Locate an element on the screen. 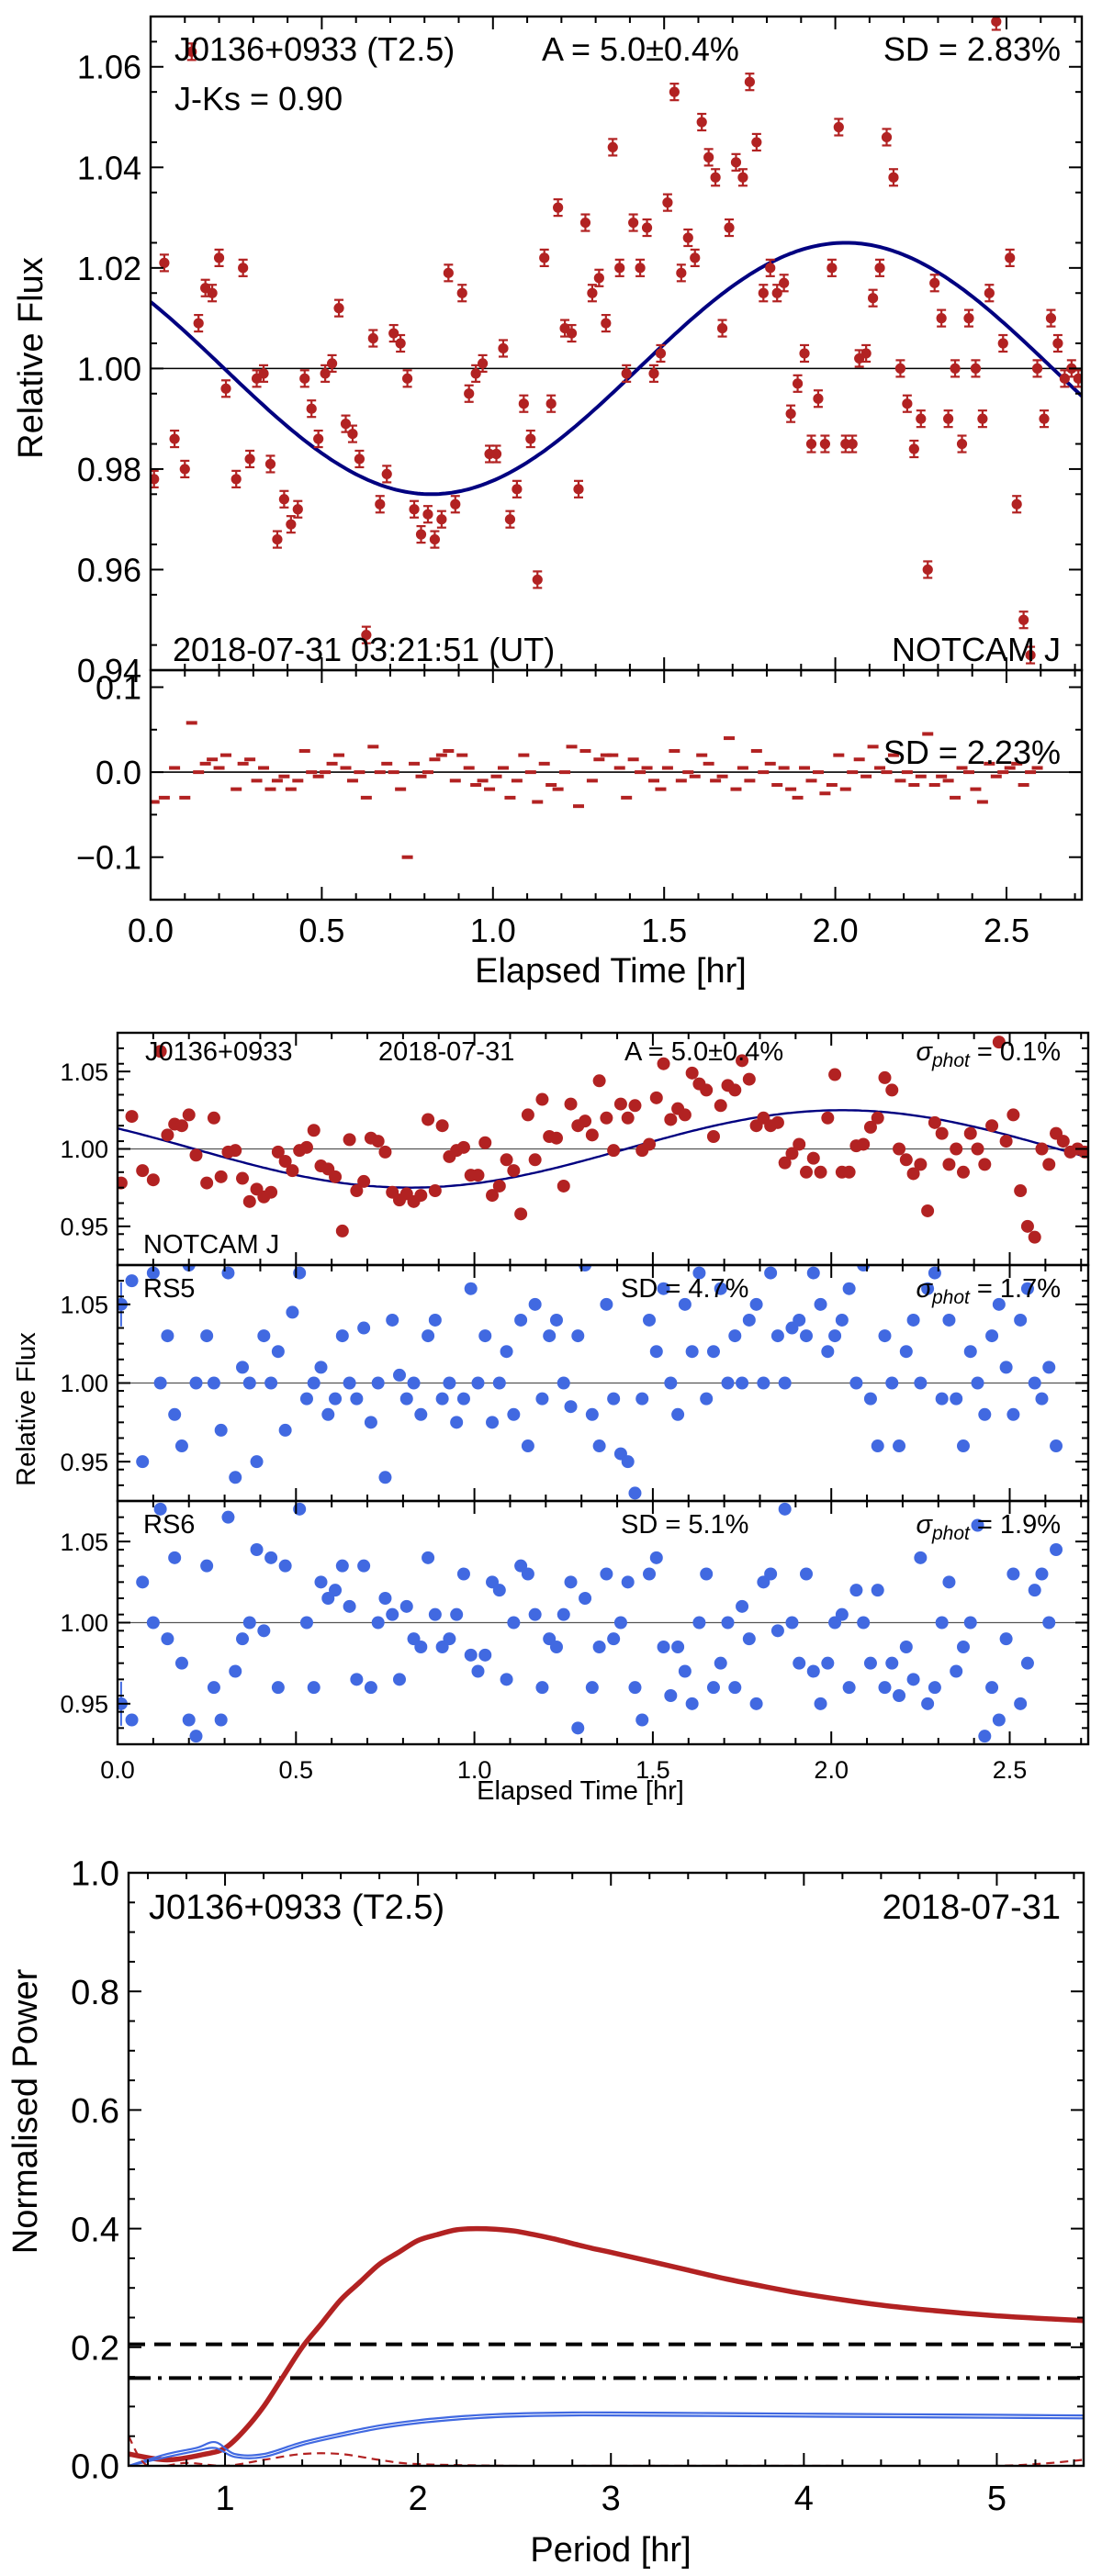 The width and height of the screenshot is (1102, 2576). sinusoid-fit-line is located at coordinates (616, 369).